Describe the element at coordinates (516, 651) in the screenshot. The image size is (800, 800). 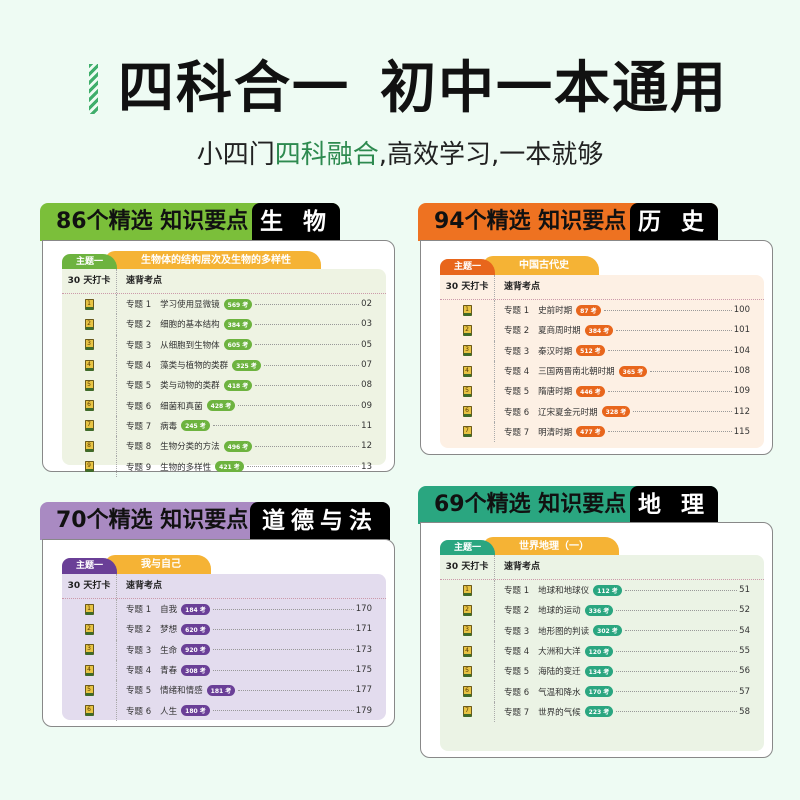
I see `topic-number: 专题 4` at that location.